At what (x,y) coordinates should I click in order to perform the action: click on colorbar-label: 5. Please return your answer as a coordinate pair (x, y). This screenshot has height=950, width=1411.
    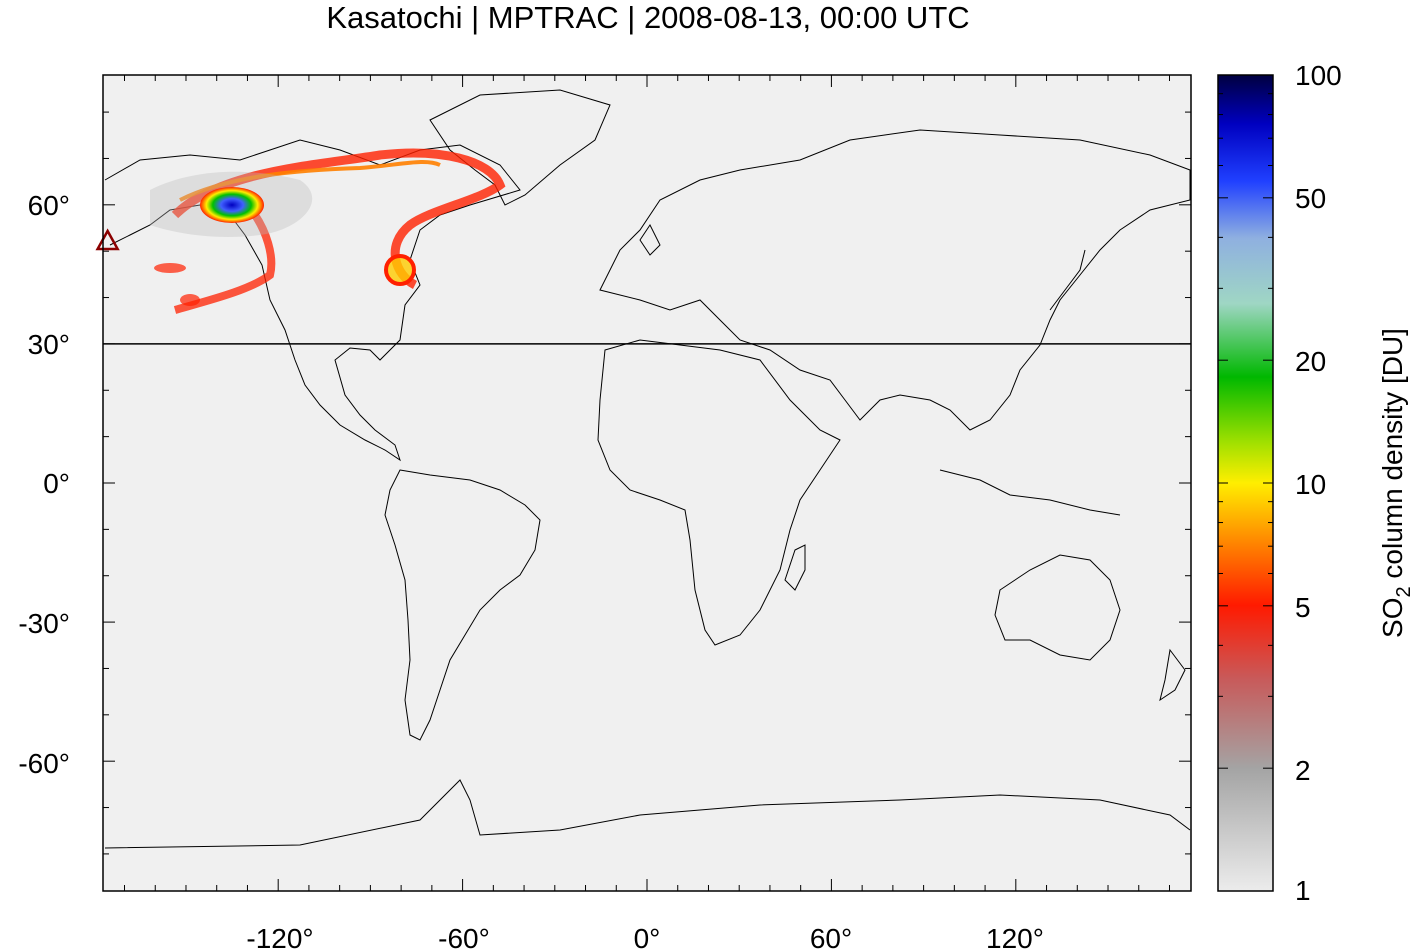
    Looking at the image, I should click on (1303, 607).